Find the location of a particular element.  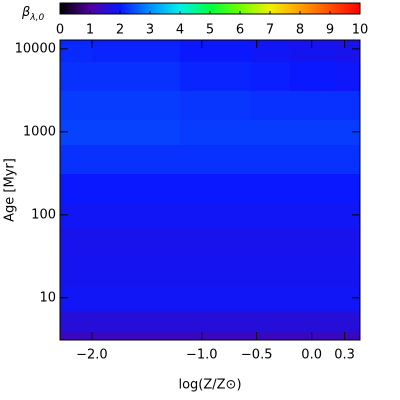

colorbar-tick-label: 4 is located at coordinates (180, 30).